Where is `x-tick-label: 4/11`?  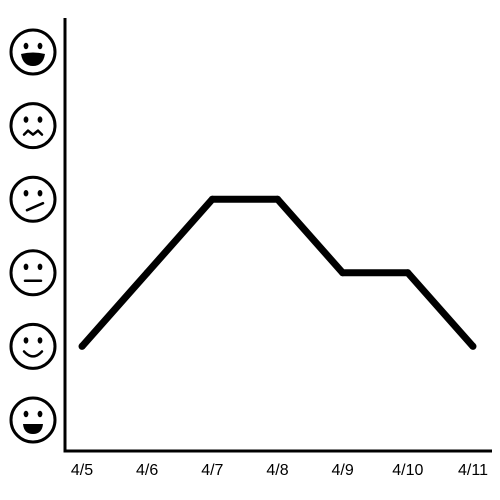 x-tick-label: 4/11 is located at coordinates (473, 470).